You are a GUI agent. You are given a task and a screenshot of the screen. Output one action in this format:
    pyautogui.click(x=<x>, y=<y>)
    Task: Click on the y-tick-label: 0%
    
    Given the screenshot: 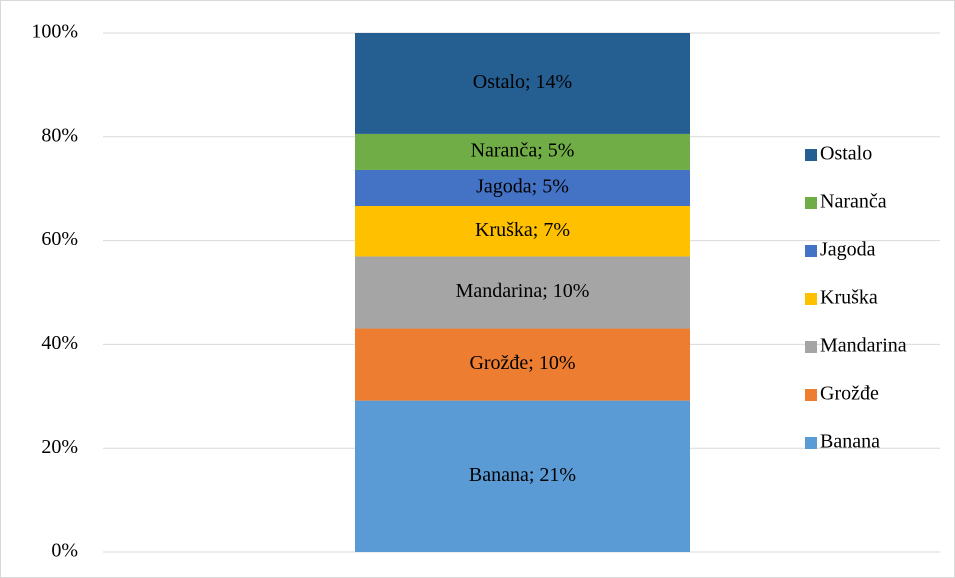 What is the action you would take?
    pyautogui.click(x=64, y=551)
    